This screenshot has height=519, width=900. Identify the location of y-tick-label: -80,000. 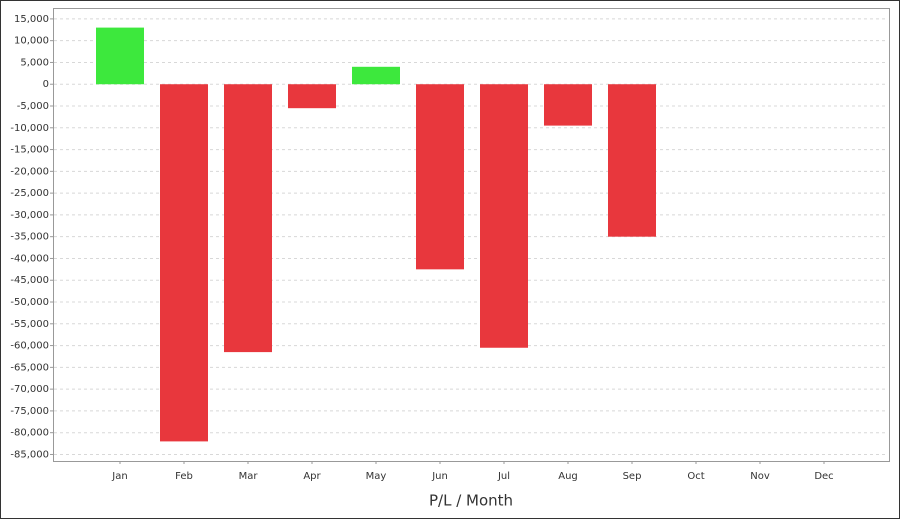
(29, 433).